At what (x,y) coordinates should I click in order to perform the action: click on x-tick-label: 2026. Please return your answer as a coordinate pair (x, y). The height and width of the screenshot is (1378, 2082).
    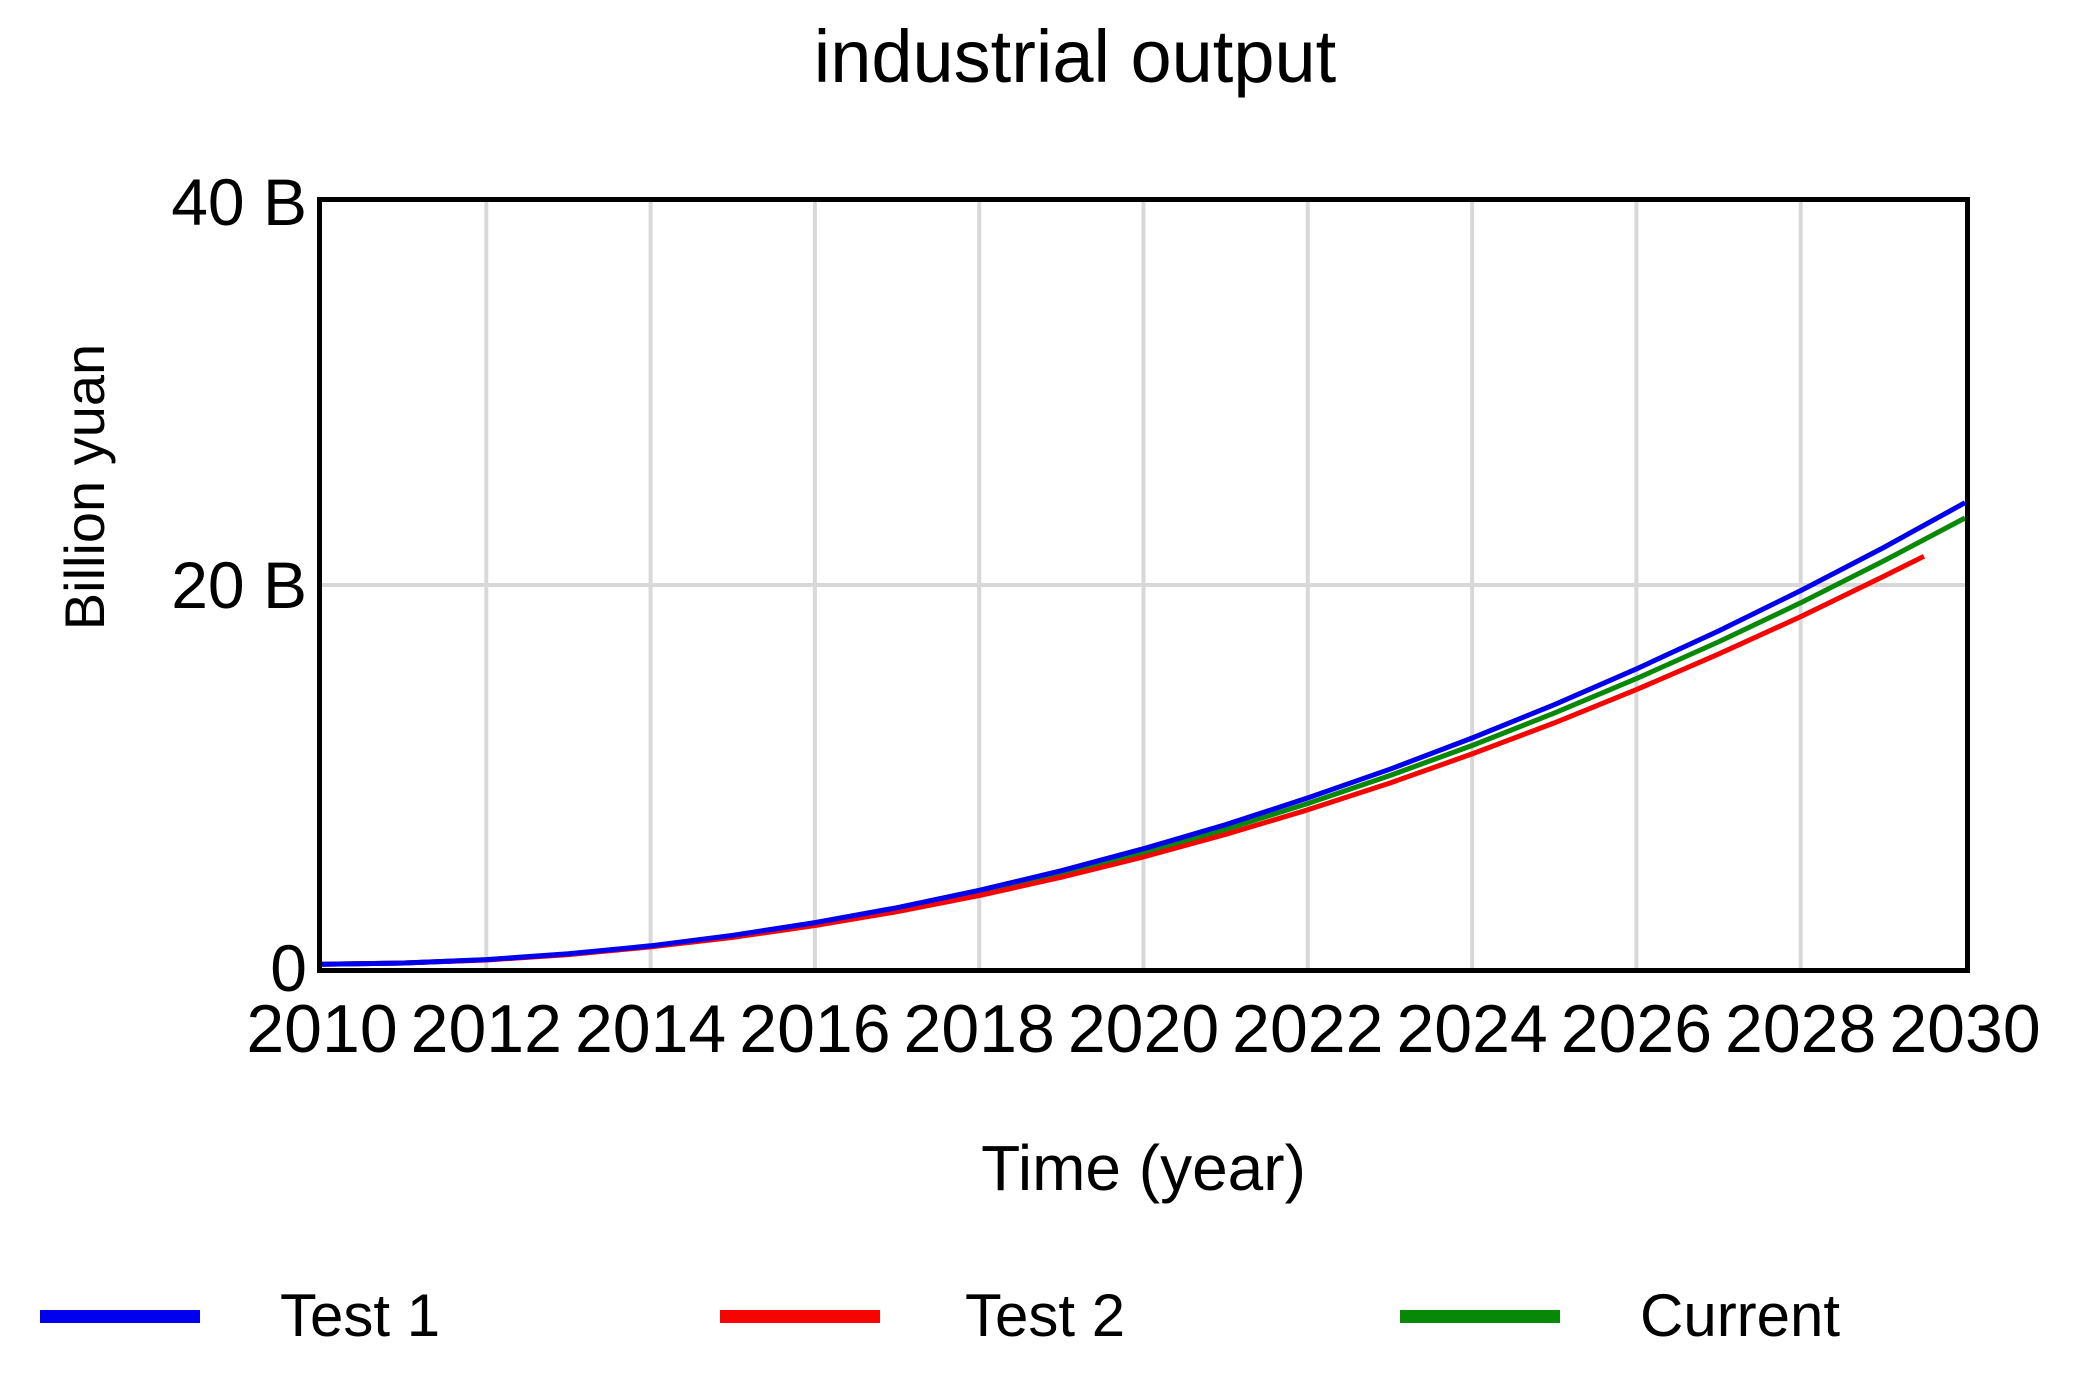
    Looking at the image, I should click on (1636, 1029).